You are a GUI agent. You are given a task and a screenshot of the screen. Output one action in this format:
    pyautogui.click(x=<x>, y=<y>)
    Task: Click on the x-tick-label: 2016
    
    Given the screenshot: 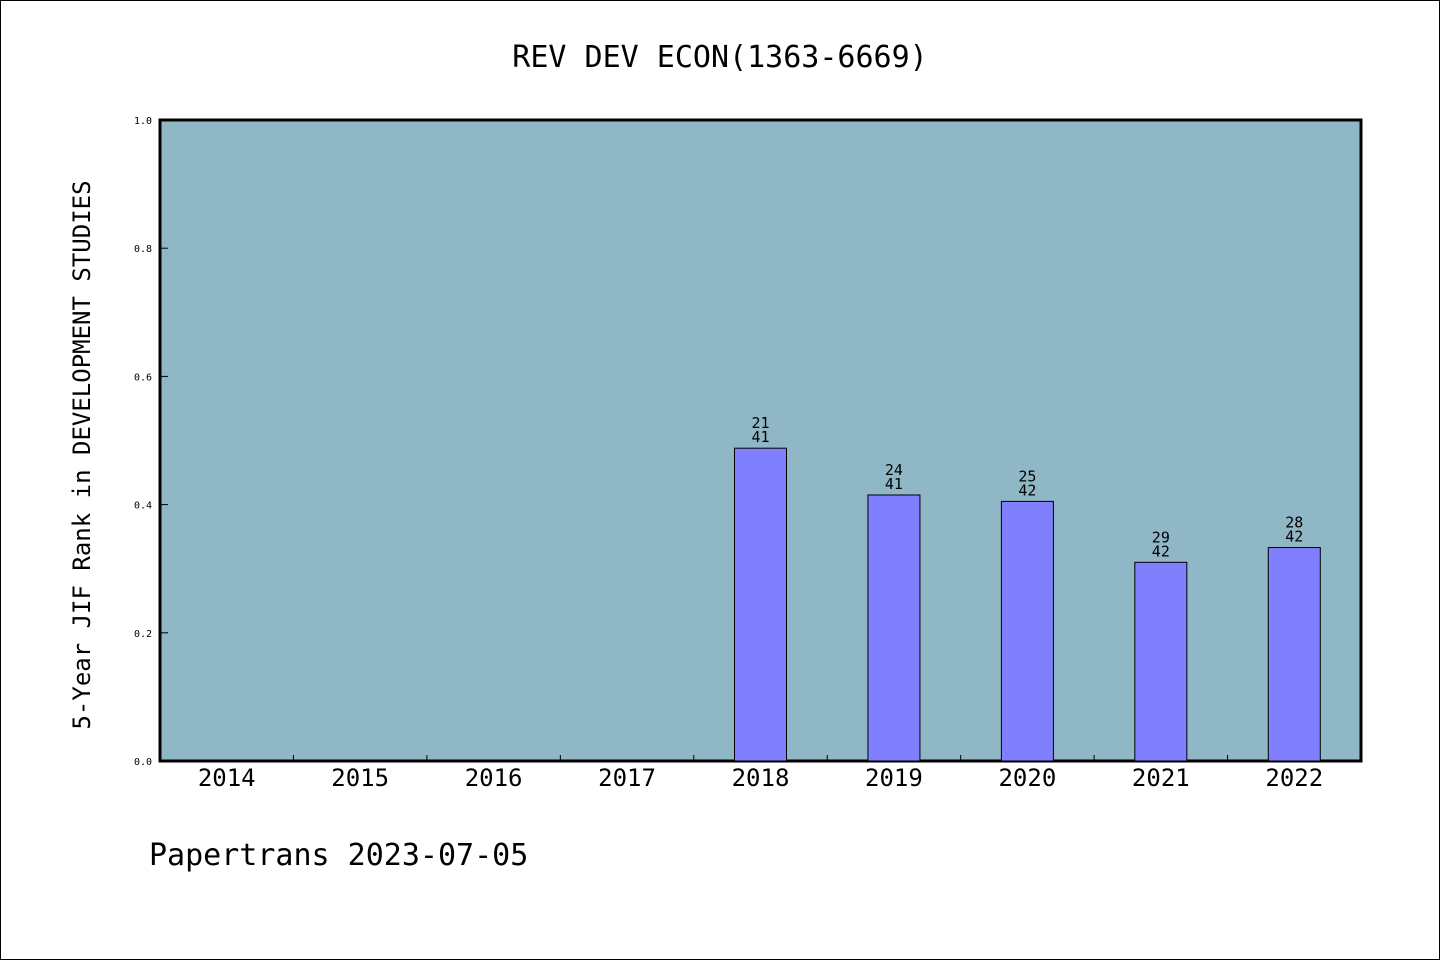 What is the action you would take?
    pyautogui.click(x=494, y=778)
    